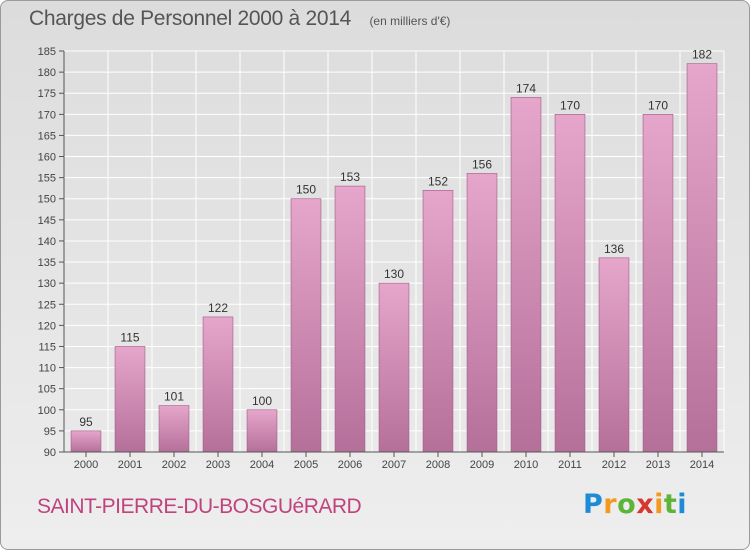  I want to click on data-label-2007: 130, so click(394, 274).